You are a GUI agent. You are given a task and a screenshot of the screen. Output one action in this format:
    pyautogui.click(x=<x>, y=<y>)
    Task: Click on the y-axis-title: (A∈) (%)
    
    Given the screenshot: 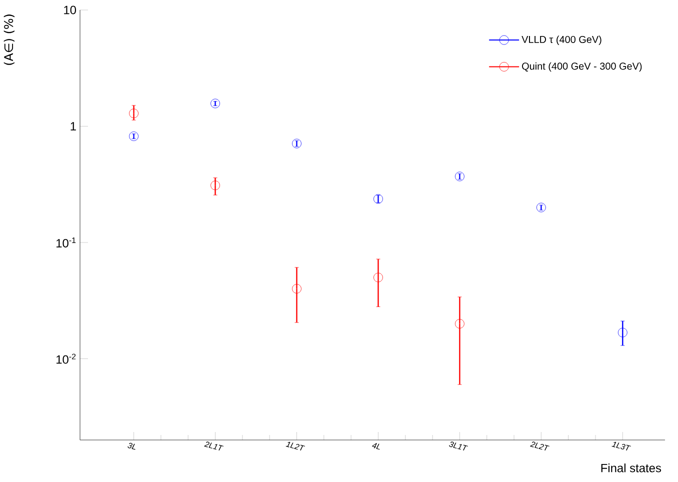 What is the action you would take?
    pyautogui.click(x=9, y=39)
    